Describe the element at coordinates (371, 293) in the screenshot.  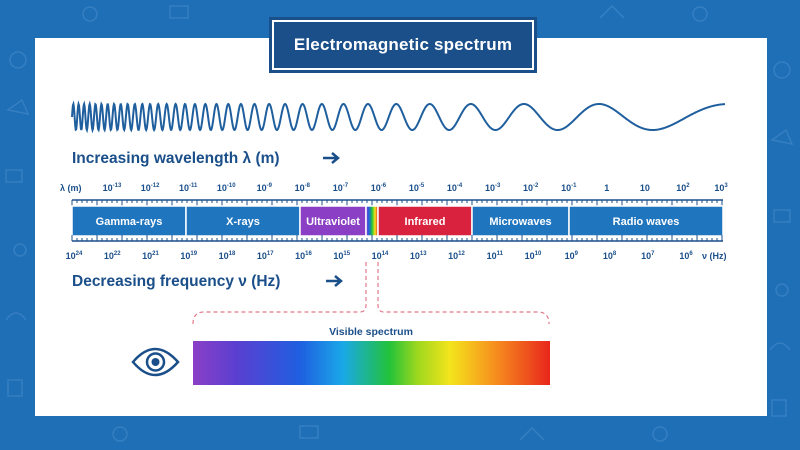
I see `visible-connector` at that location.